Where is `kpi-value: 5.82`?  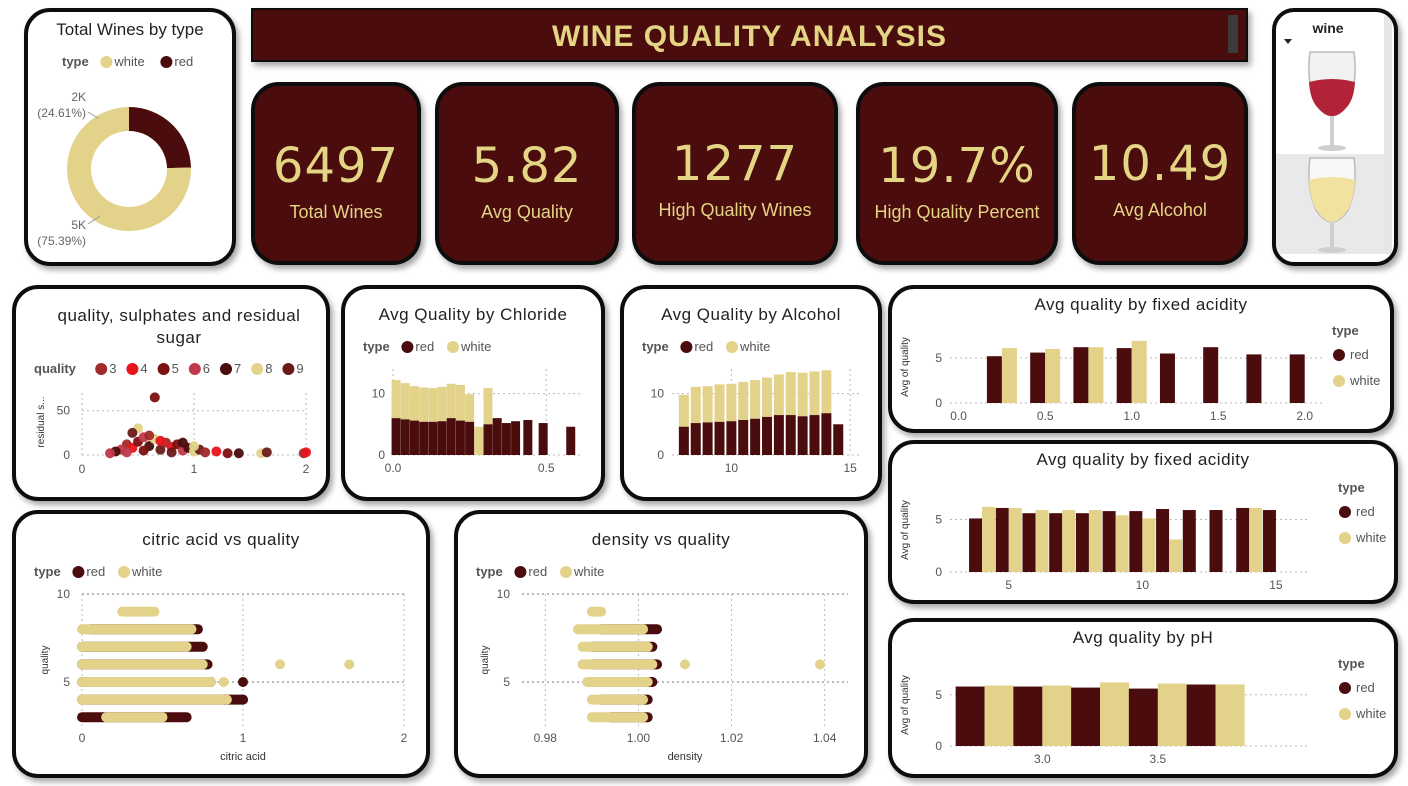
kpi-value: 5.82 is located at coordinates (527, 166).